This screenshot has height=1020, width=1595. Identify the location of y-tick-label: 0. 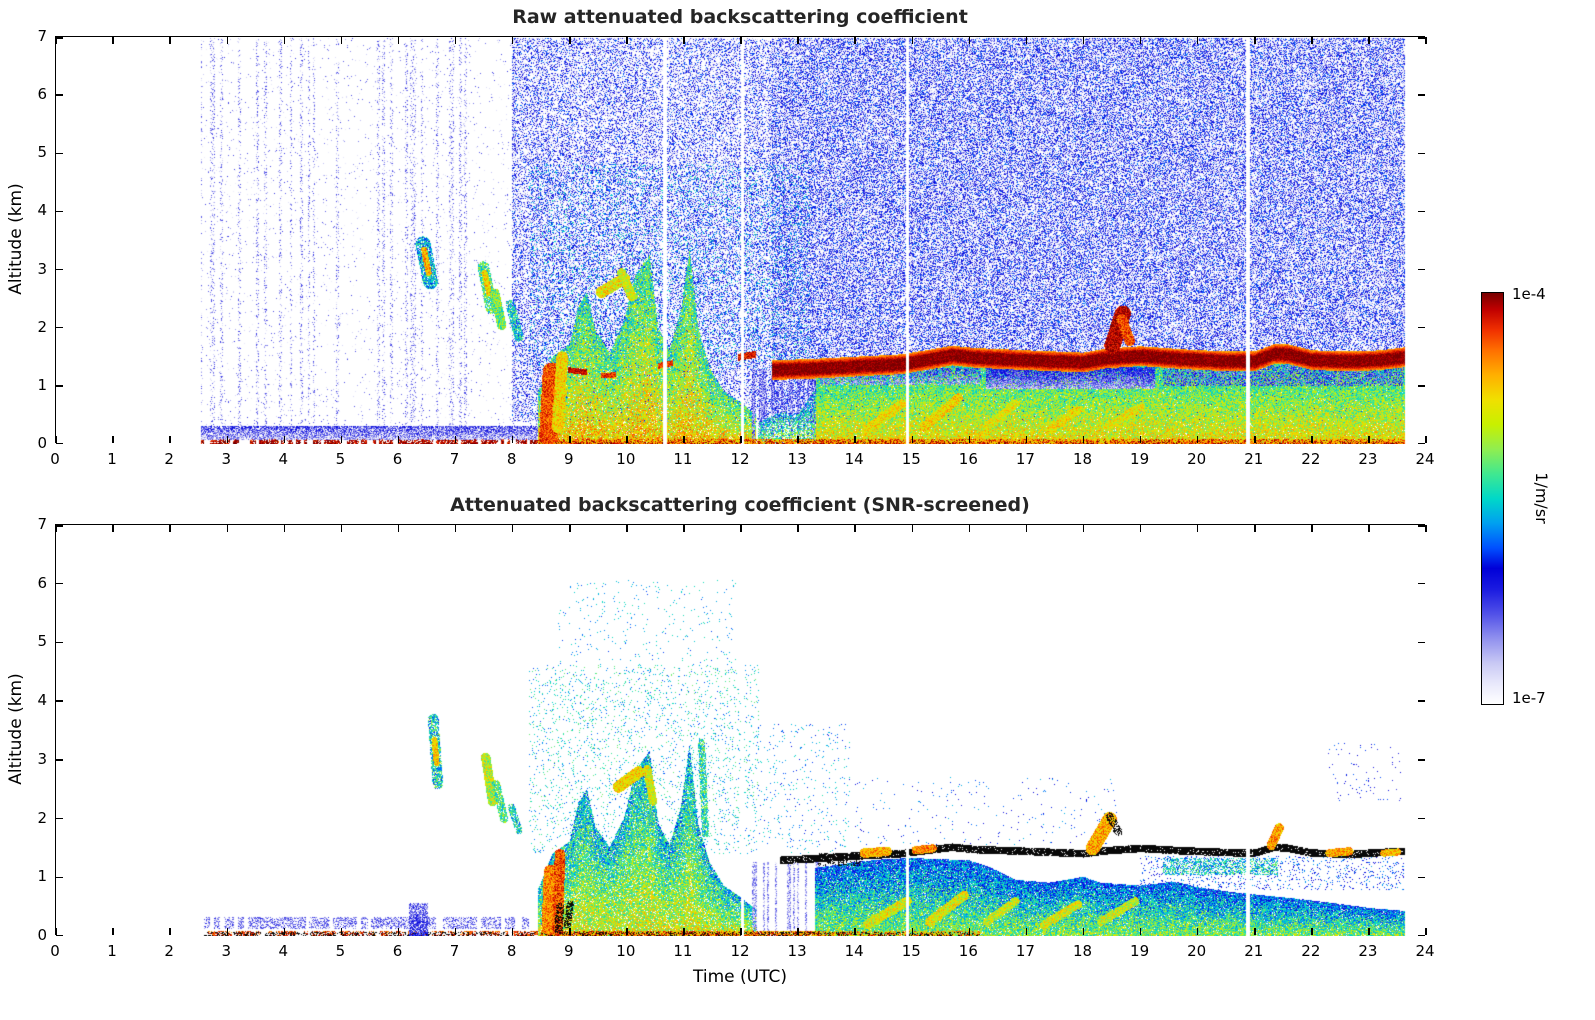
(42, 935).